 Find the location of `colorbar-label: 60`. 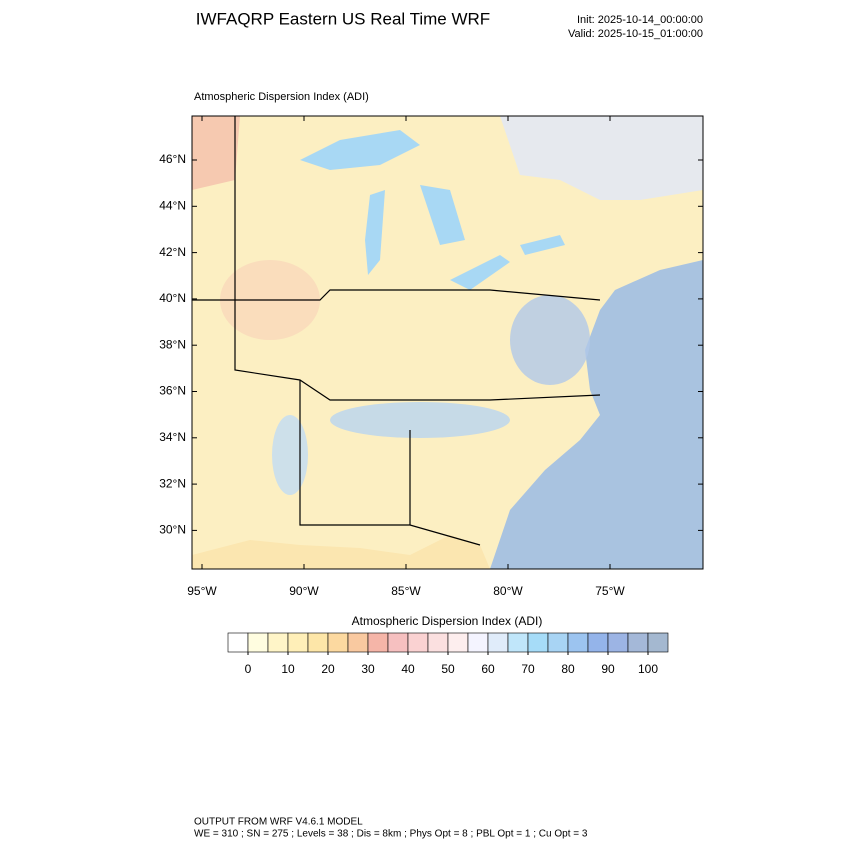

colorbar-label: 60 is located at coordinates (488, 669).